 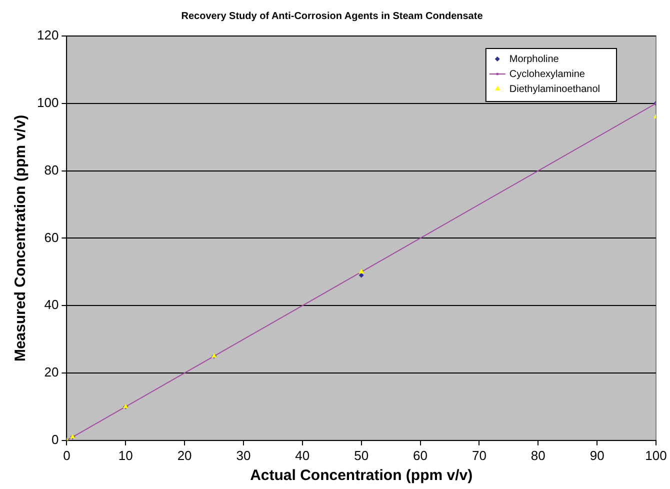 What do you see at coordinates (361, 455) in the screenshot?
I see `x-tick-label: 50` at bounding box center [361, 455].